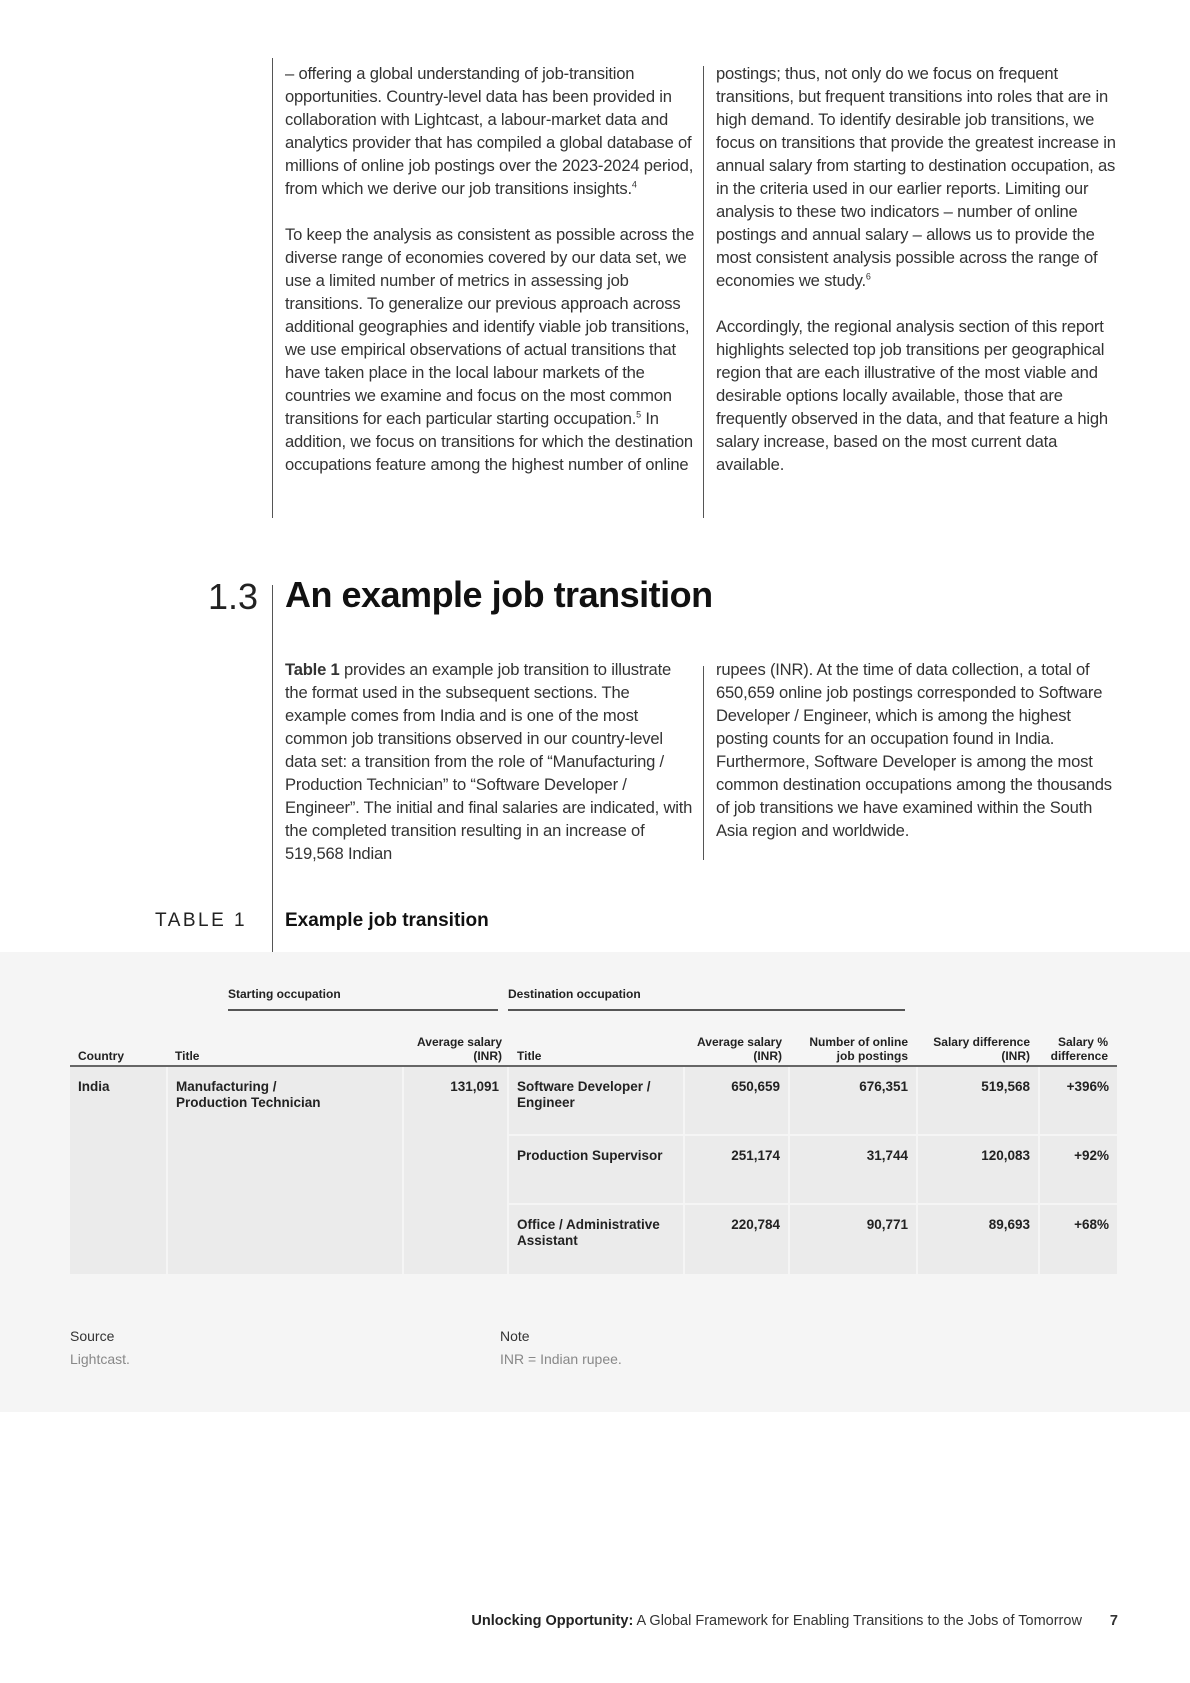  What do you see at coordinates (459, 1049) in the screenshot?
I see `header-start-salary: Average salary (INR)` at bounding box center [459, 1049].